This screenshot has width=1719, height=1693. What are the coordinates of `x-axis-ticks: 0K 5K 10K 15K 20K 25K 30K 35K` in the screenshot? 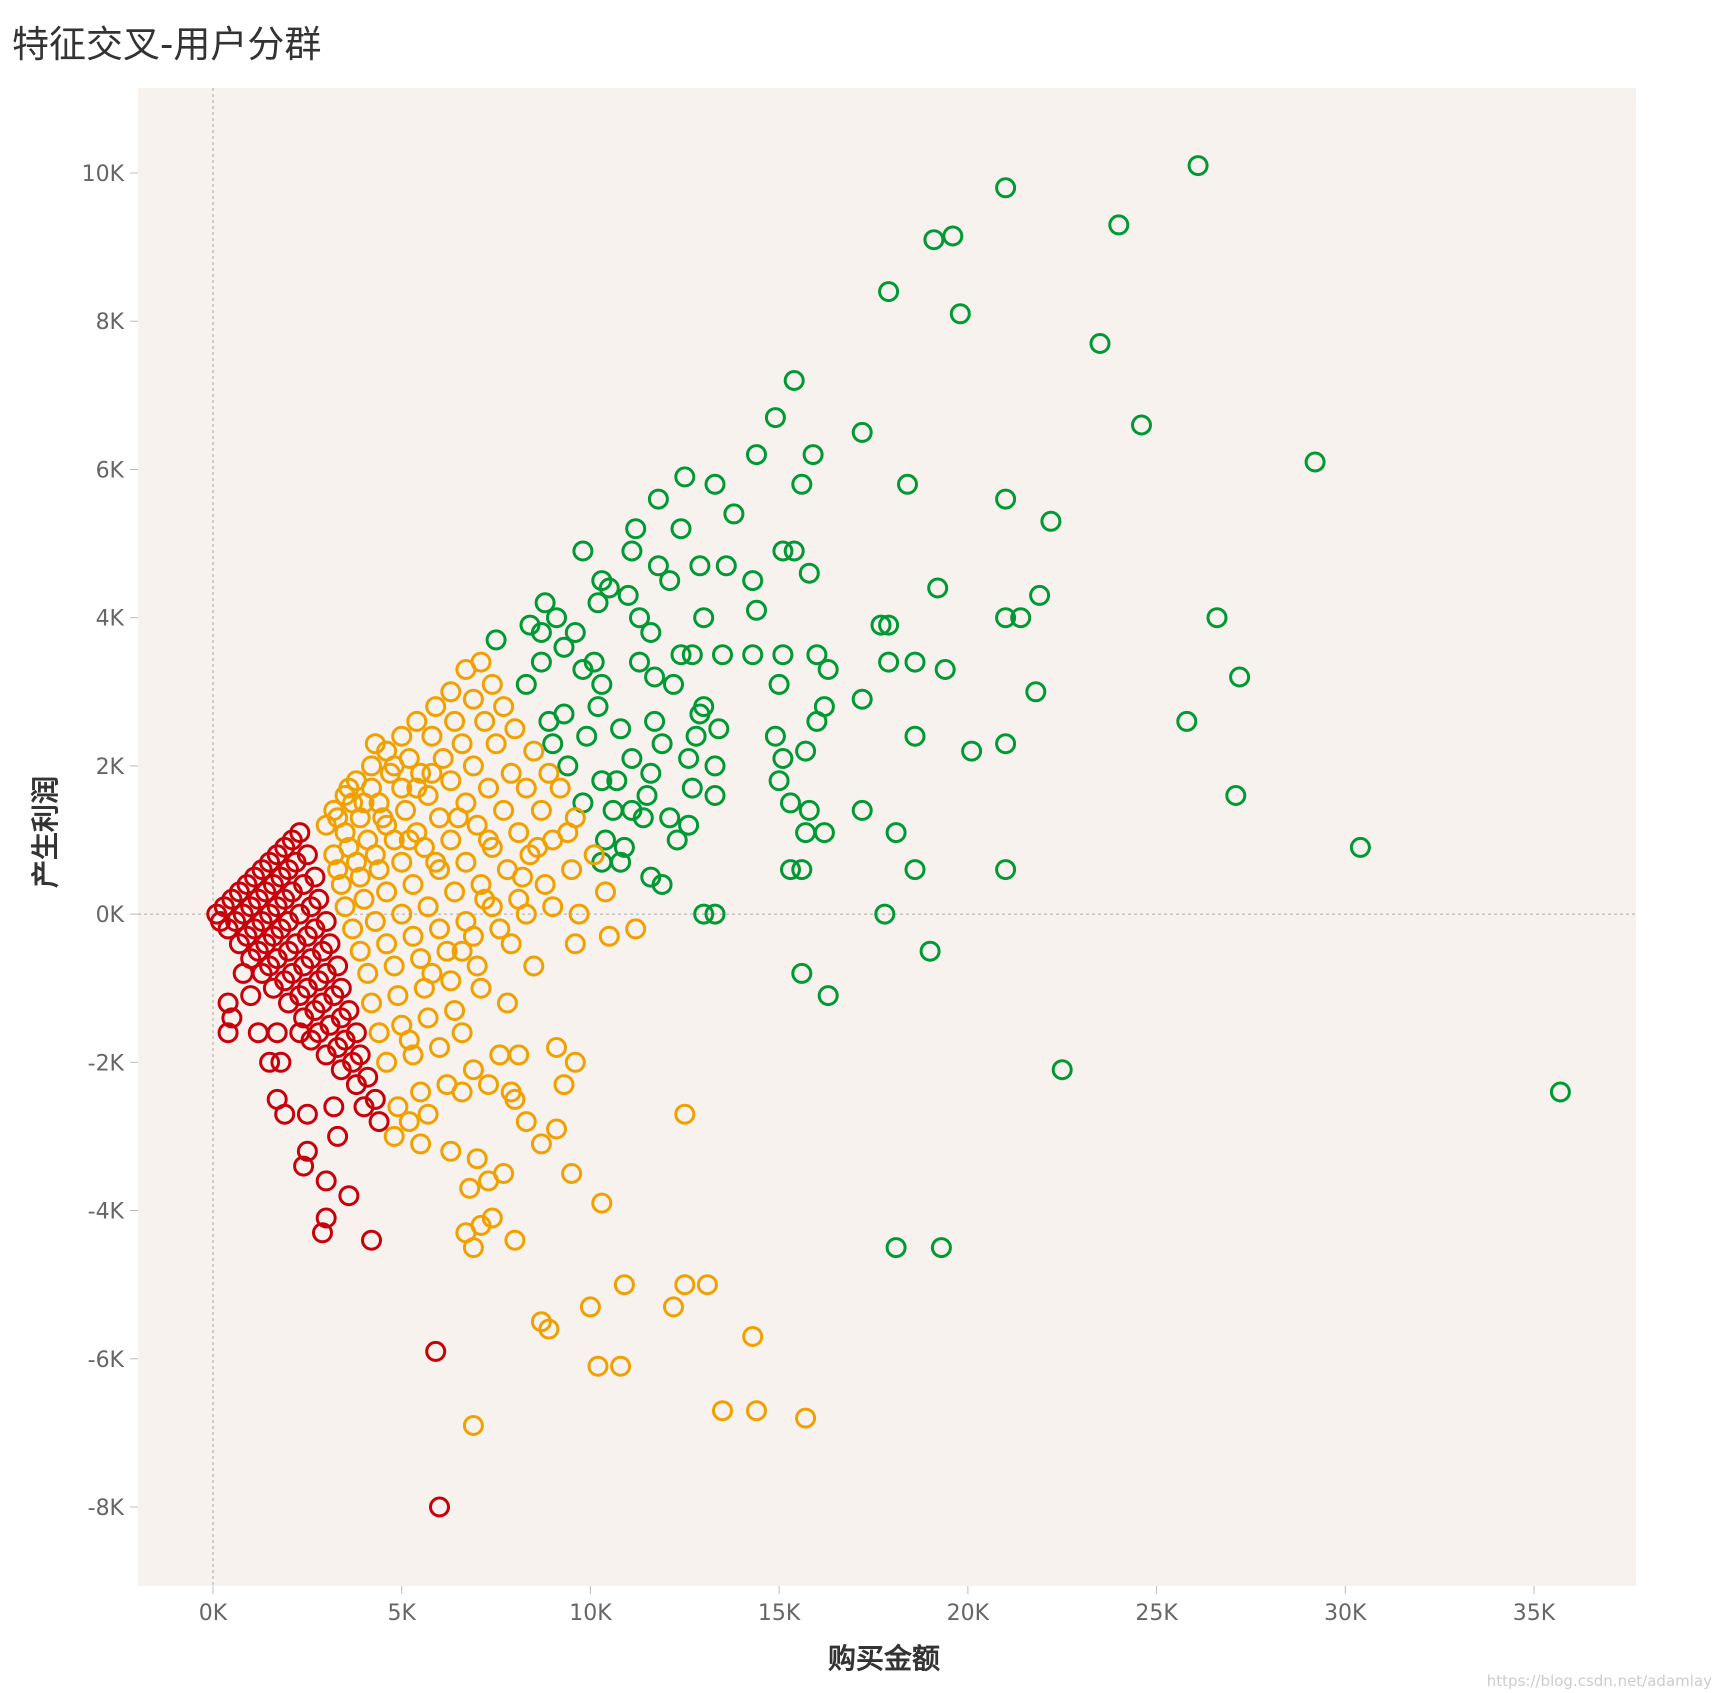 It's located at (877, 1606).